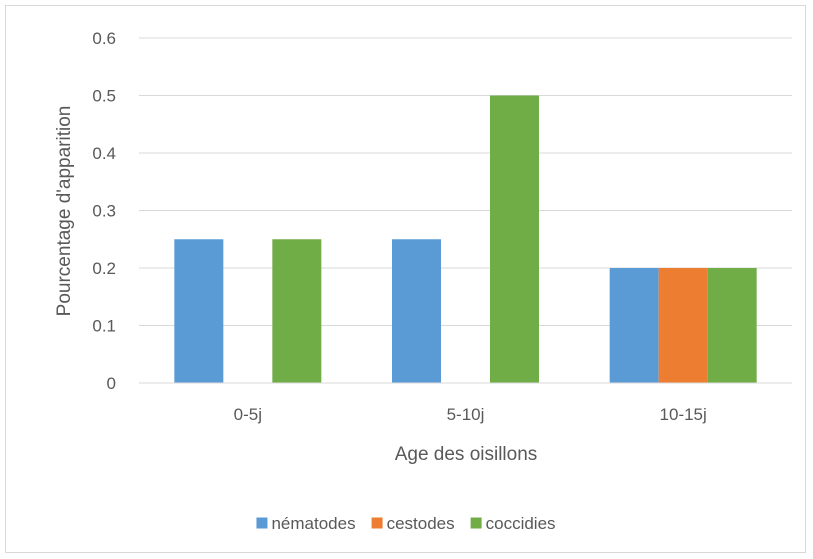 Image resolution: width=813 pixels, height=559 pixels. Describe the element at coordinates (514, 240) in the screenshot. I see `bar-coccidies-5-10j` at that location.